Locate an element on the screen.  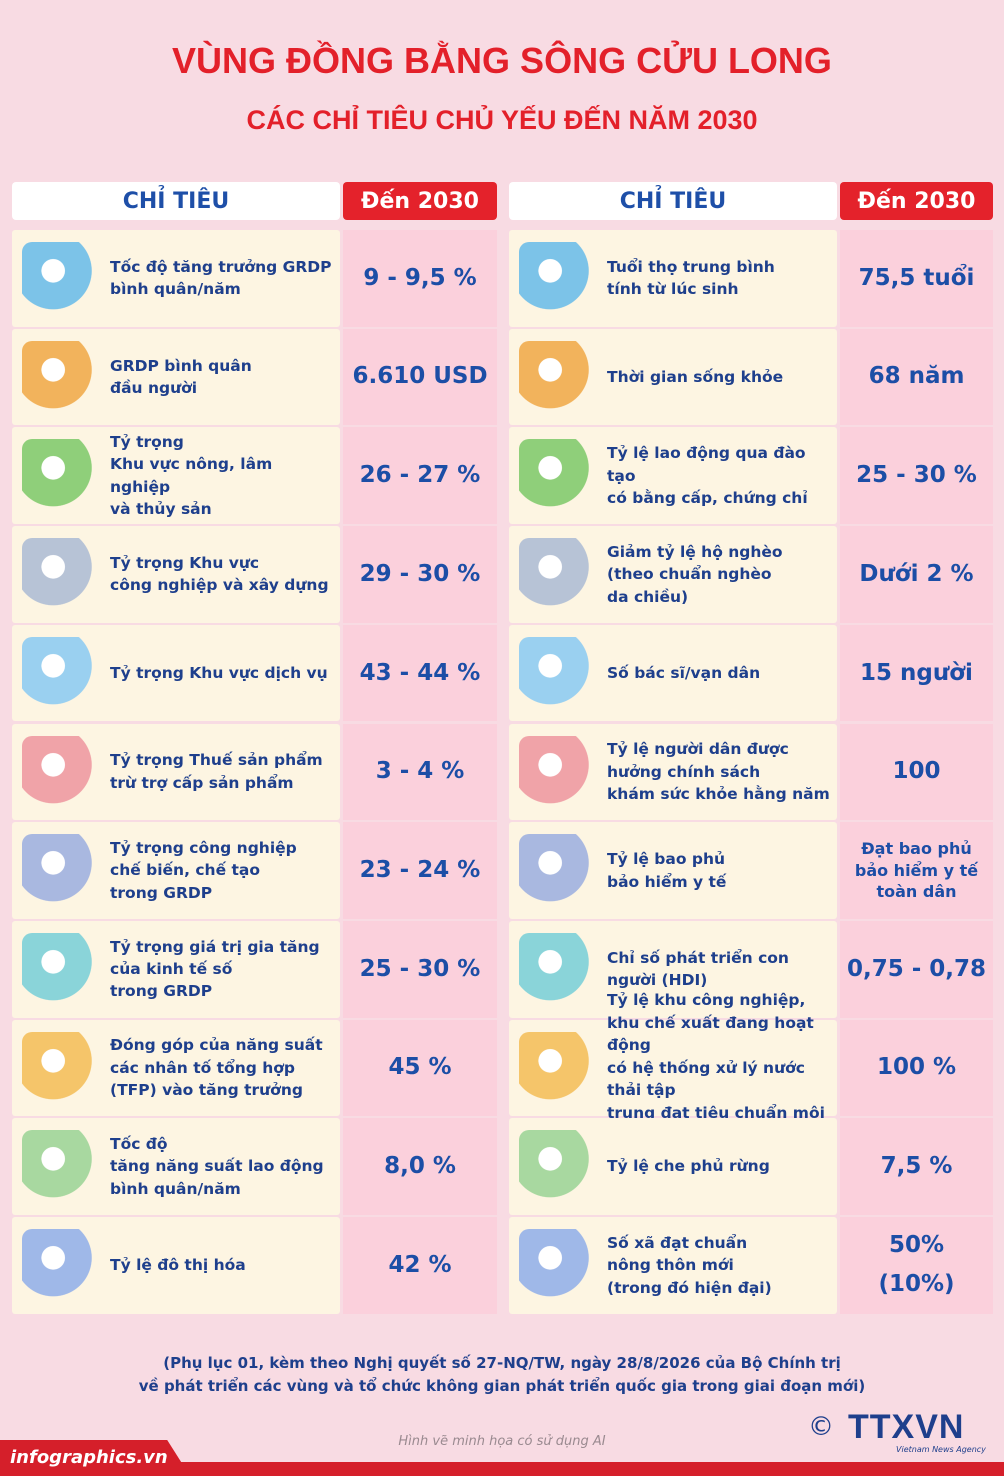
indicator-label: Tỷ trọng Khu vực dịch vụ is located at coordinates (219, 672).